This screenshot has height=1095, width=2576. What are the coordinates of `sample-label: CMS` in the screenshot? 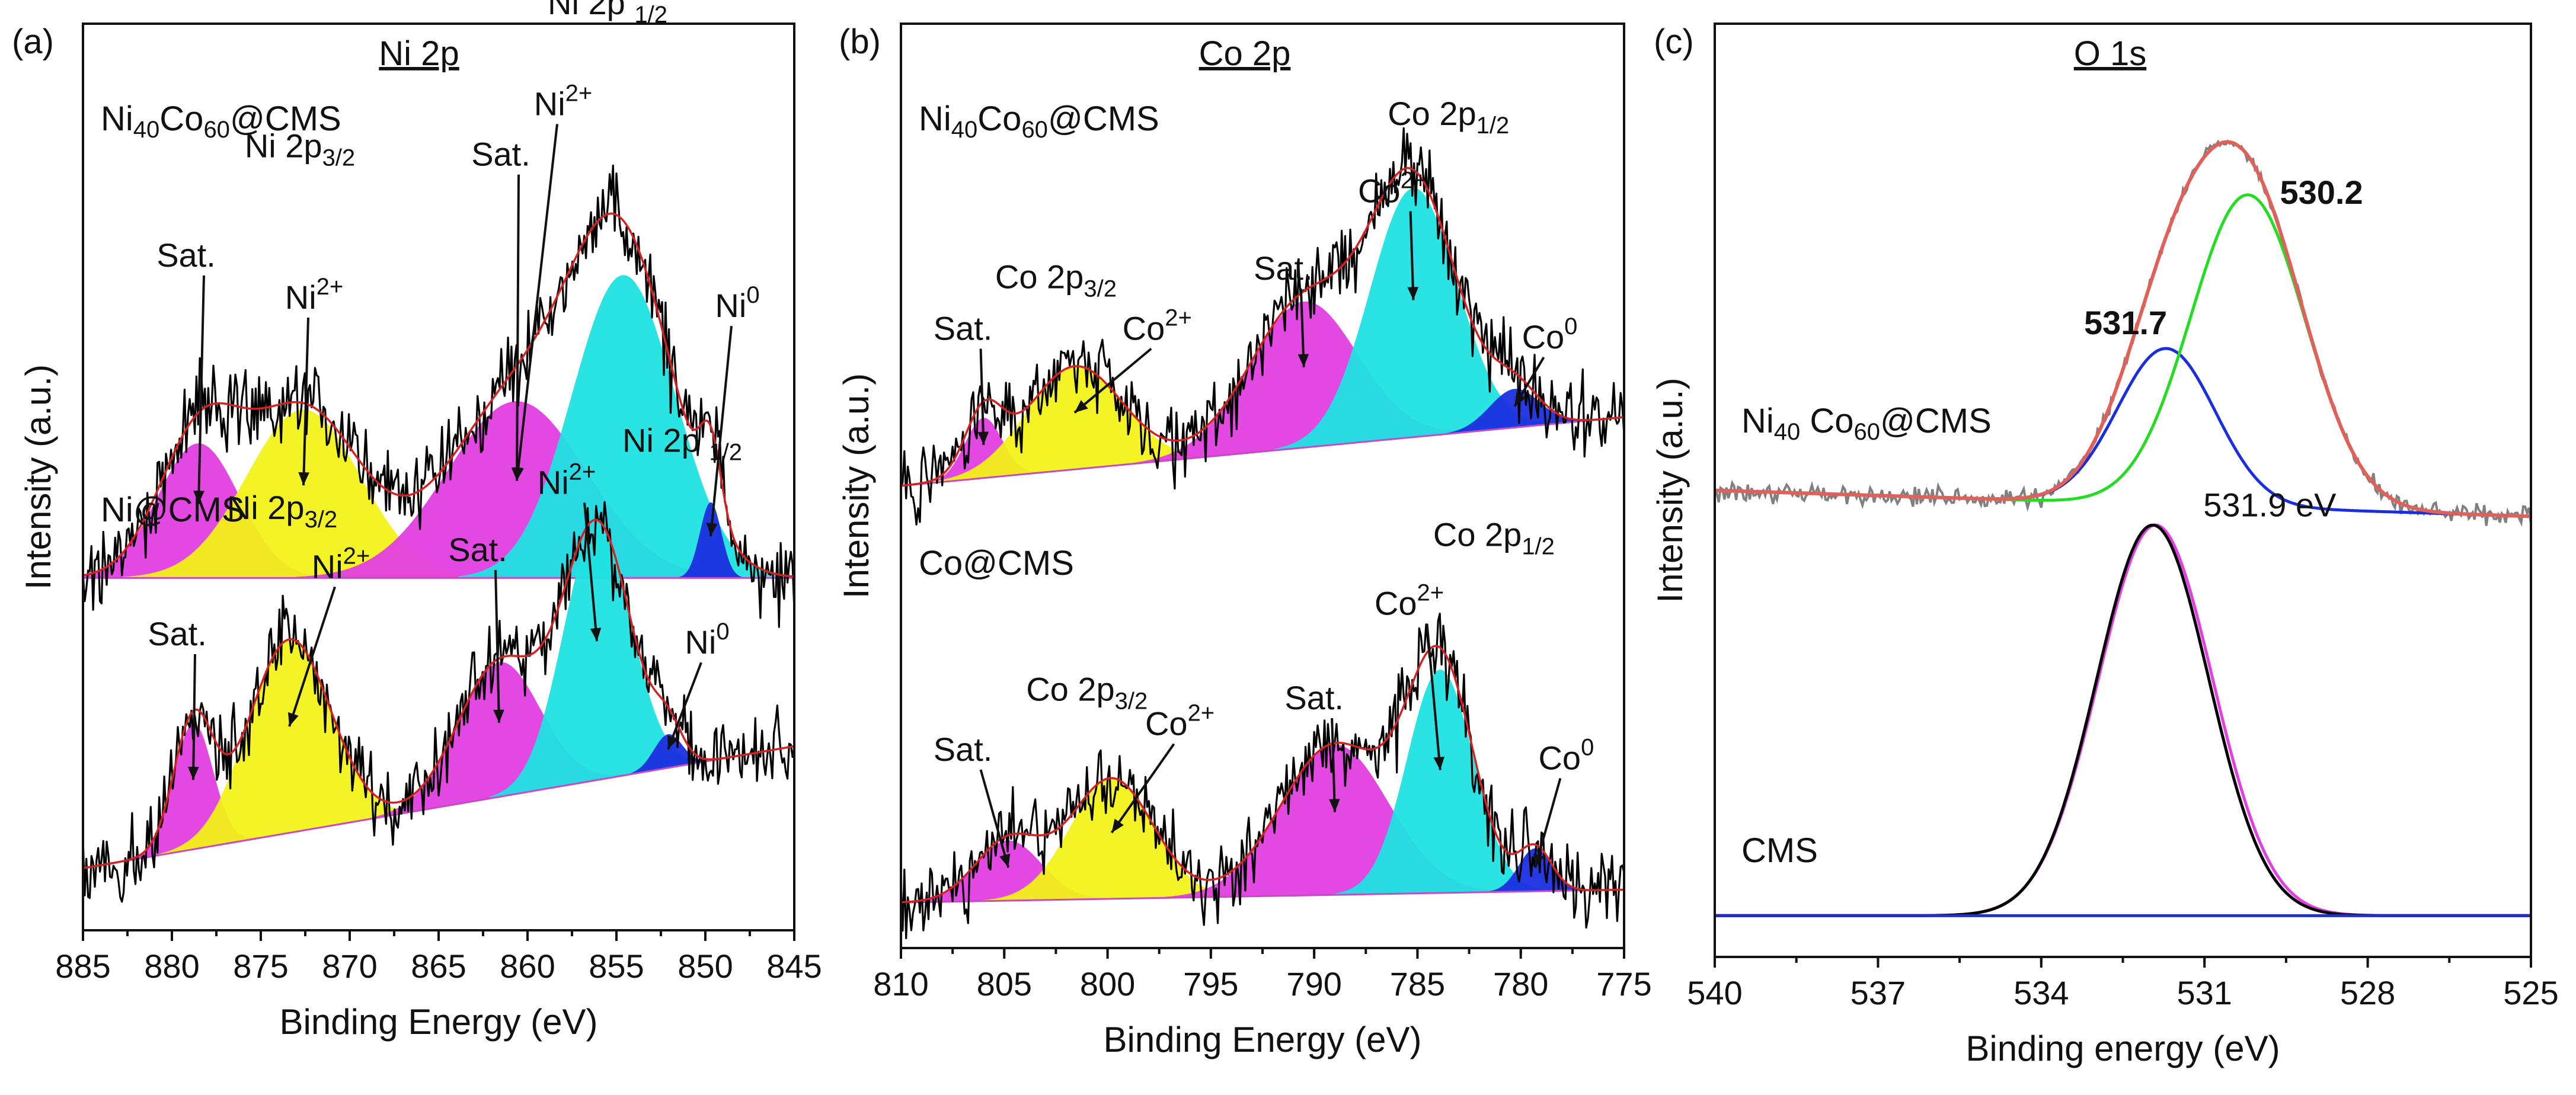 It's located at (1779, 850).